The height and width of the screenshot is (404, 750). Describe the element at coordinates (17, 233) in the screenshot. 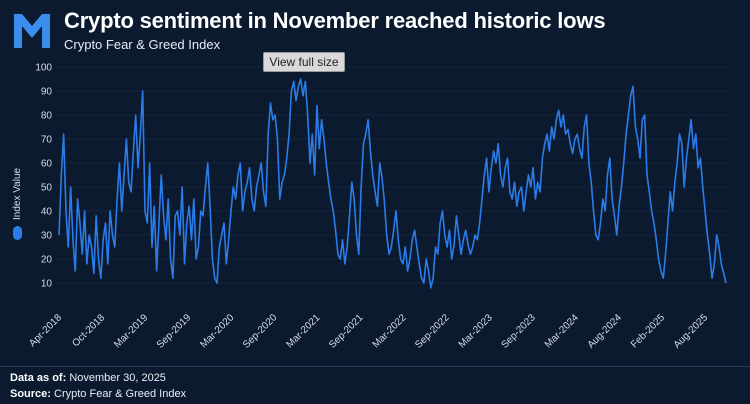

I see `legend-swatch` at that location.